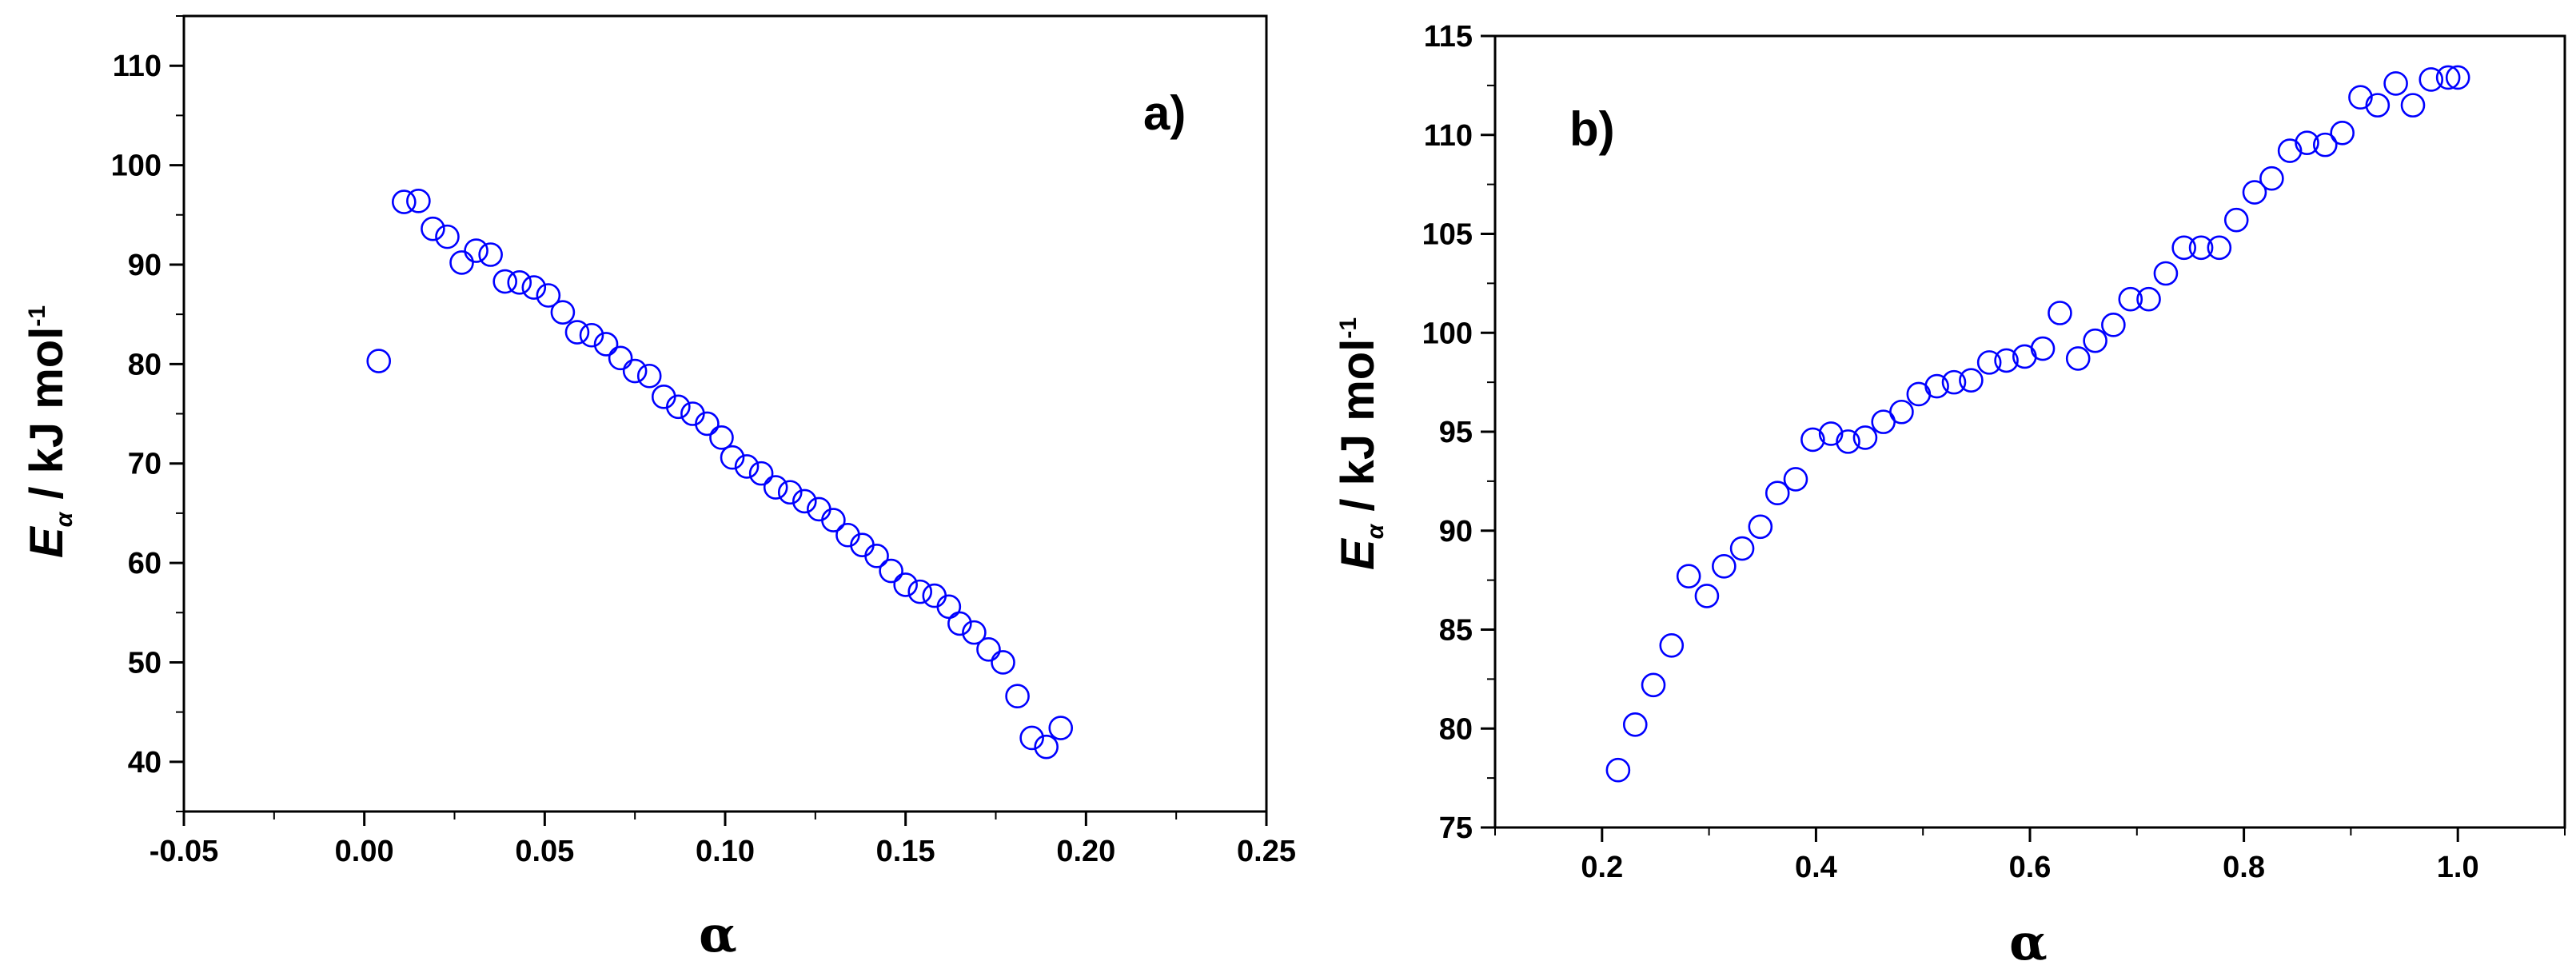 The height and width of the screenshot is (973, 2576). What do you see at coordinates (50, 431) in the screenshot?
I see `panel-a-y-axis-title: Eα / kJ mol-1` at bounding box center [50, 431].